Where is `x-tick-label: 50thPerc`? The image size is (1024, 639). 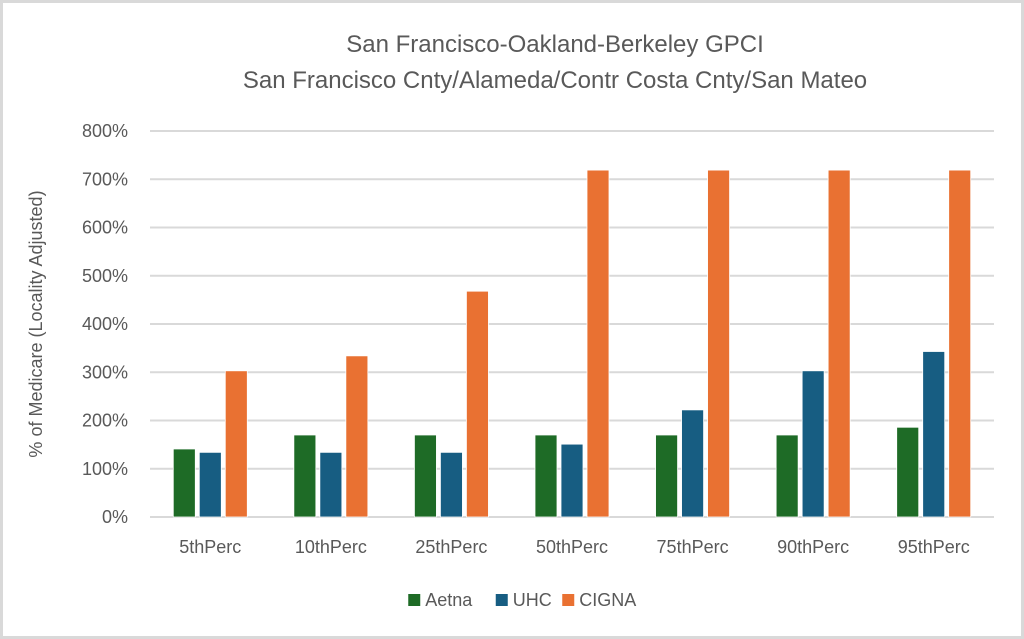
x-tick-label: 50thPerc is located at coordinates (572, 547).